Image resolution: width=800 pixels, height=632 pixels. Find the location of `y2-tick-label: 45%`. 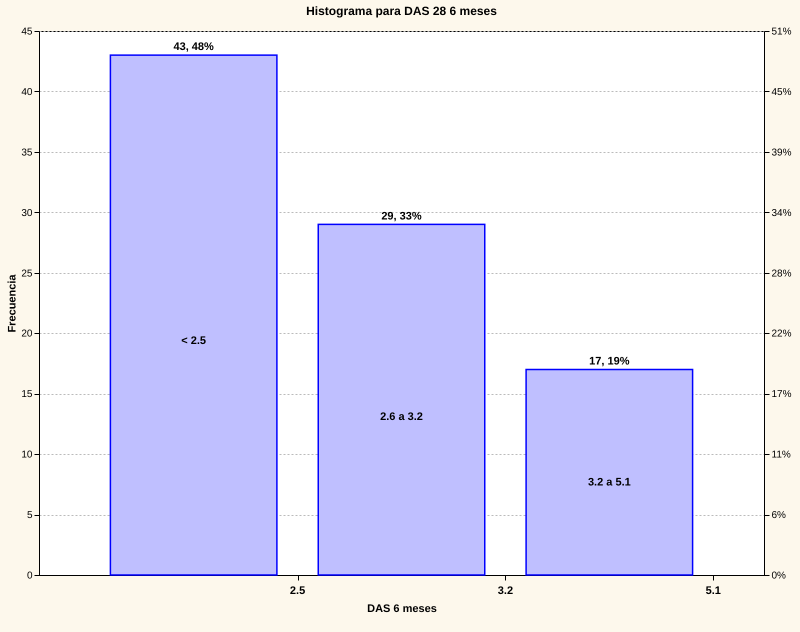

y2-tick-label: 45% is located at coordinates (782, 92).